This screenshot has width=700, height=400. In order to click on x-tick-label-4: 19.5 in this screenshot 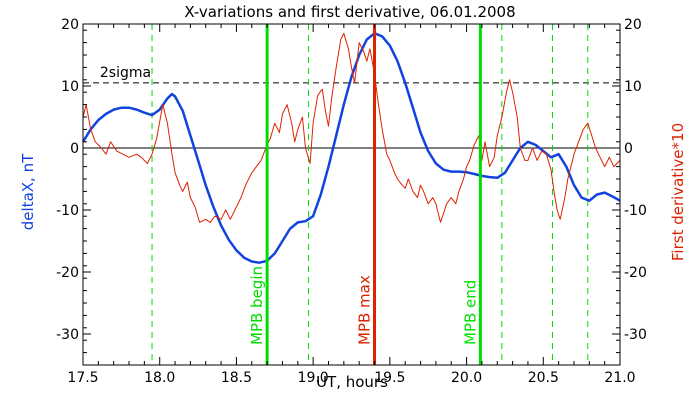, I will do `click(389, 378)`.